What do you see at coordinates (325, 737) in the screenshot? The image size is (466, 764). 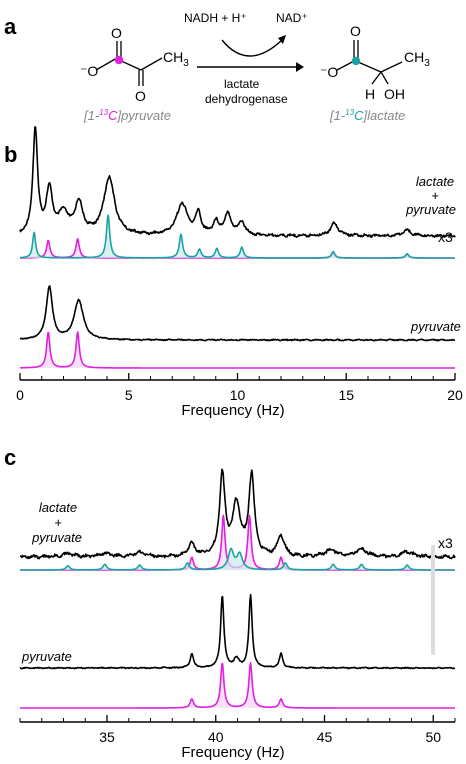 I see `chart-c-tick-label-2: 45` at bounding box center [325, 737].